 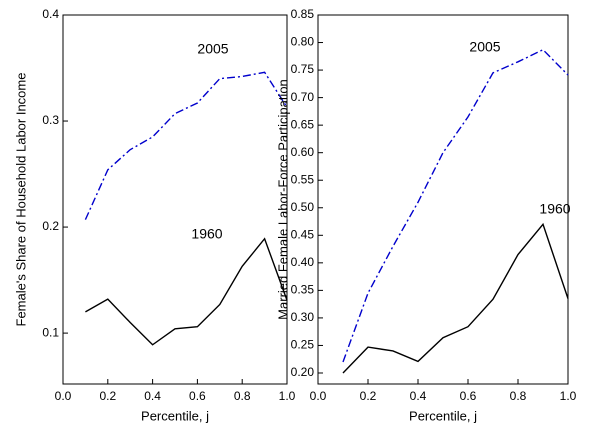 What do you see at coordinates (303, 317) in the screenshot?
I see `y-tick-label: 0.30` at bounding box center [303, 317].